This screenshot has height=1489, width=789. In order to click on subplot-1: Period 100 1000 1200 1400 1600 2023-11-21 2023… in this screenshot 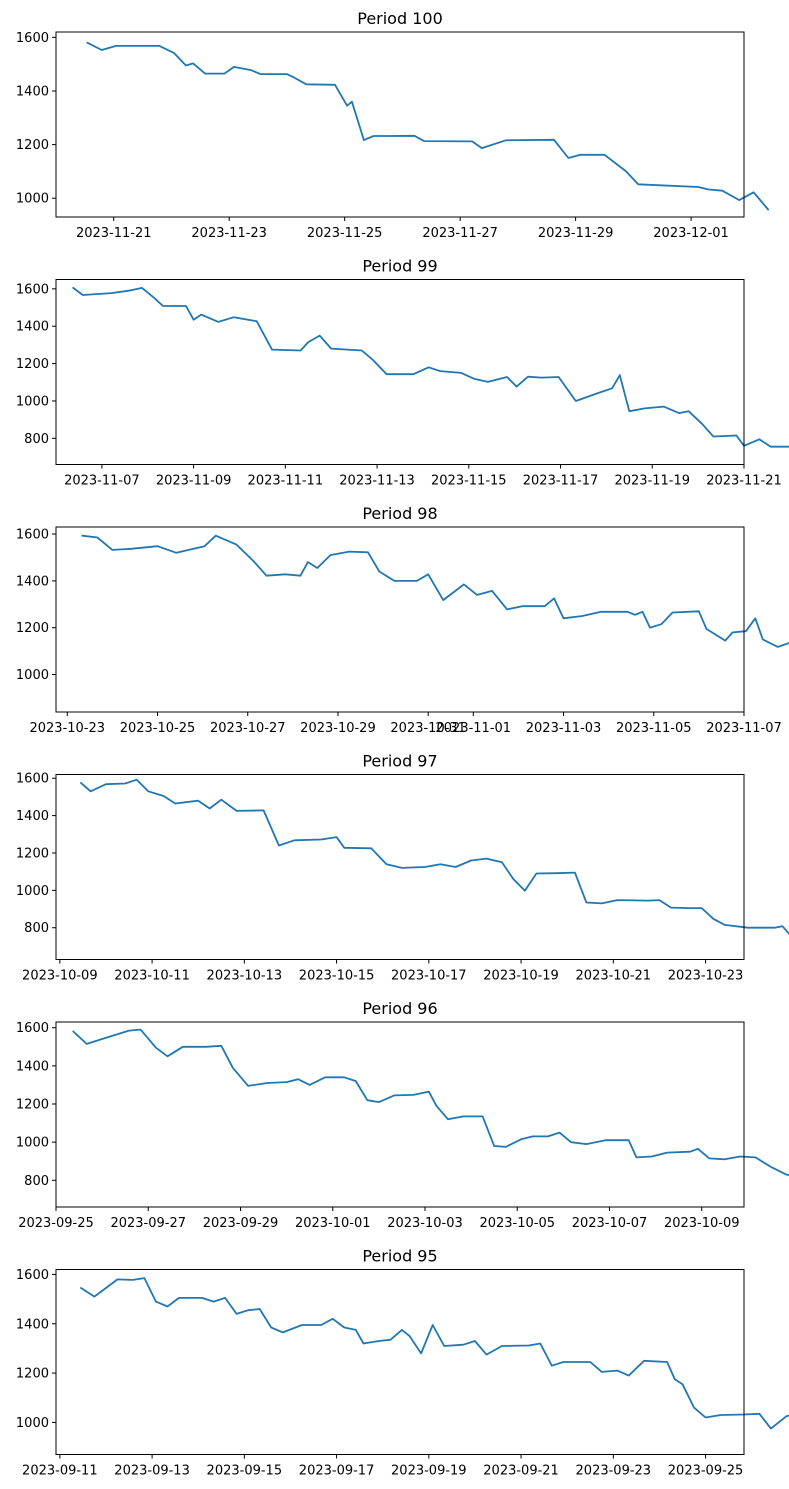, I will do `click(392, 125)`.